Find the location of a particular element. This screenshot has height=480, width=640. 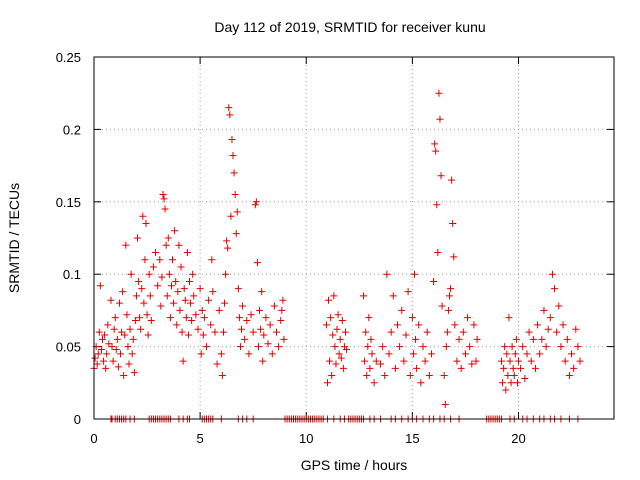

y-tick-label: 0.25 is located at coordinates (68, 57).